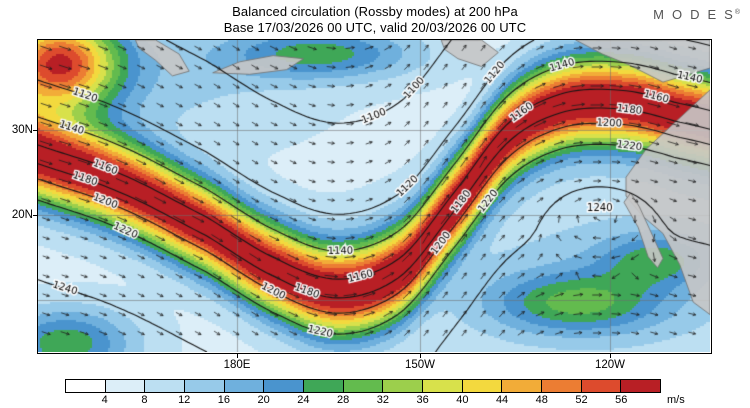  What do you see at coordinates (22, 130) in the screenshot?
I see `y-axis-label: 30N` at bounding box center [22, 130].